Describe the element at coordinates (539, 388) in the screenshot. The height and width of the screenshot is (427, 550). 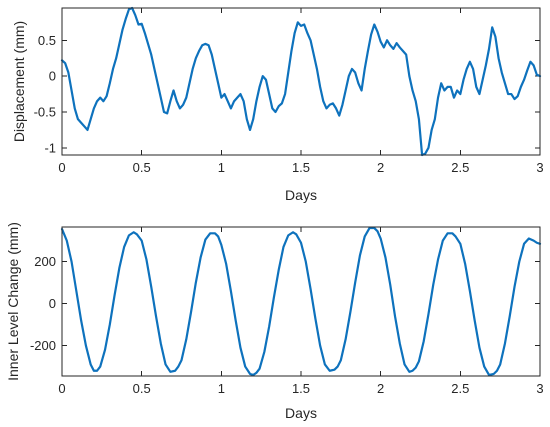
I see `inner-level-xtick-label: 3` at that location.